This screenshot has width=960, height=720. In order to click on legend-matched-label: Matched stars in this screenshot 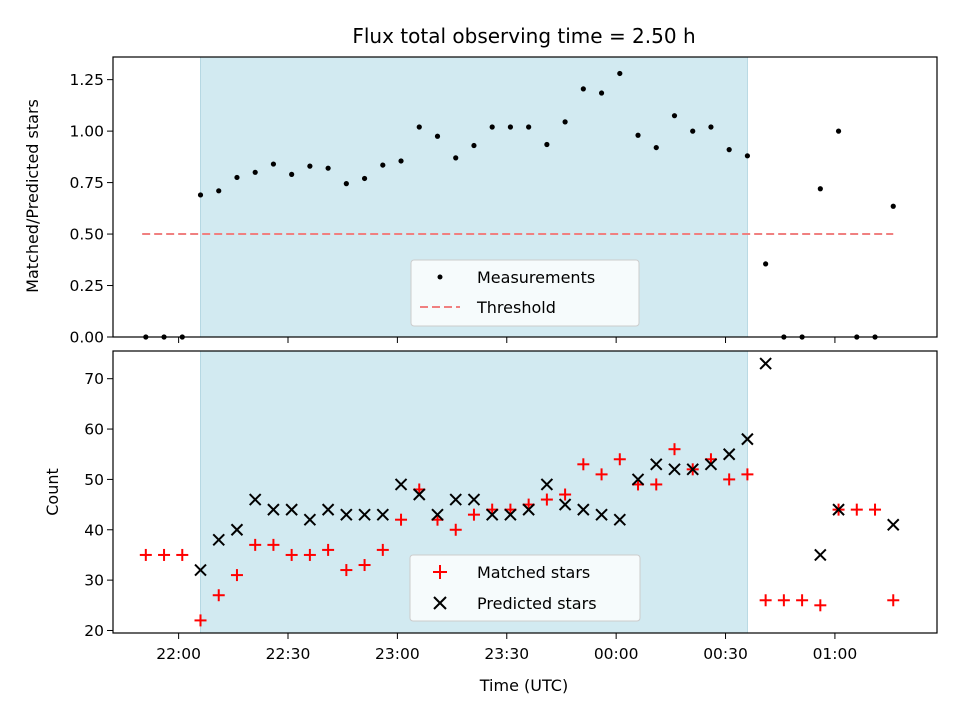, I will do `click(533, 572)`.